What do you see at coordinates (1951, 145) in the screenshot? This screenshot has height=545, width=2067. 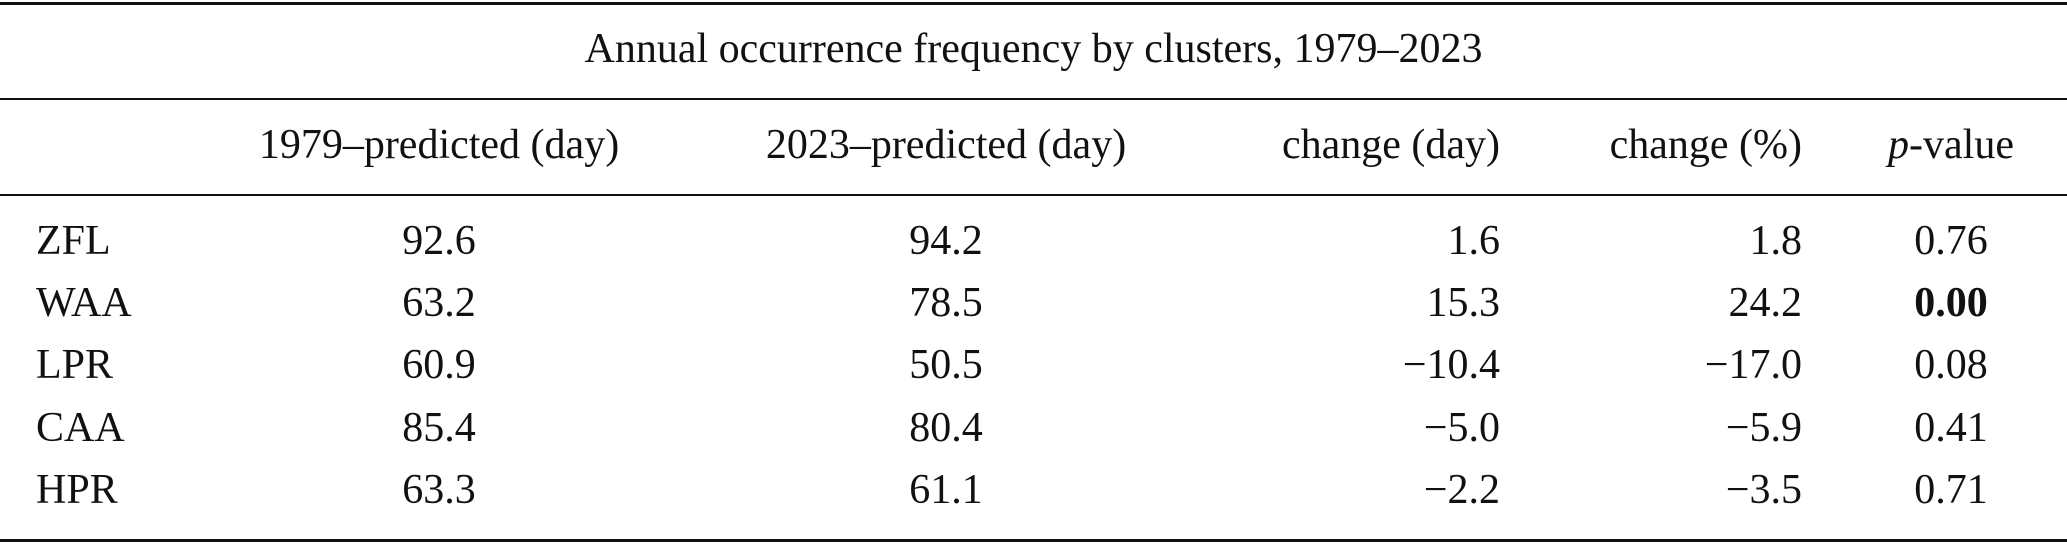 I see `column-header: p-value` at bounding box center [1951, 145].